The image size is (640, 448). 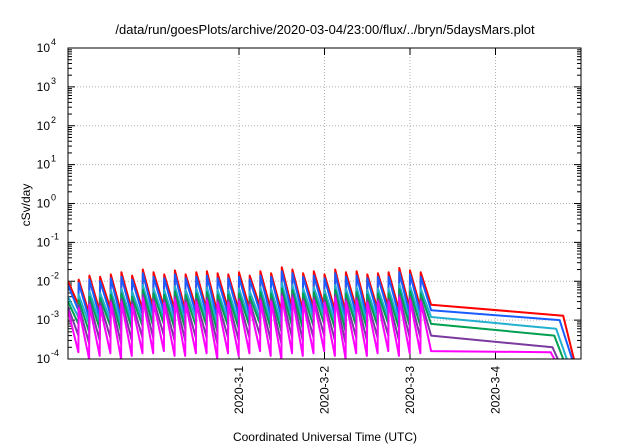 What do you see at coordinates (55, 353) in the screenshot?
I see `y-tick-exponent: -4` at bounding box center [55, 353].